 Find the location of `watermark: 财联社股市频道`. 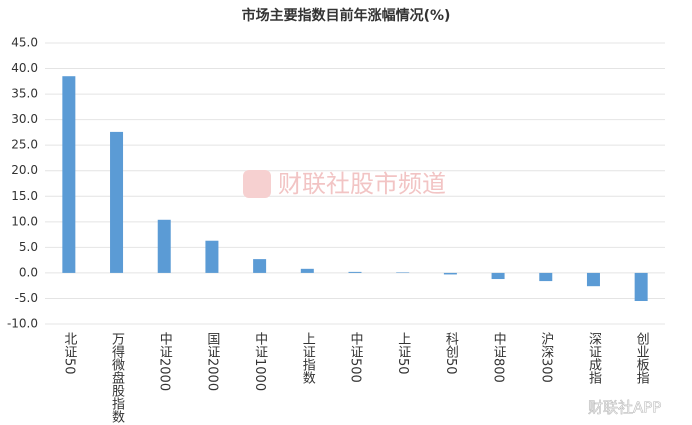

watermark: 财联社股市频道 is located at coordinates (362, 184).